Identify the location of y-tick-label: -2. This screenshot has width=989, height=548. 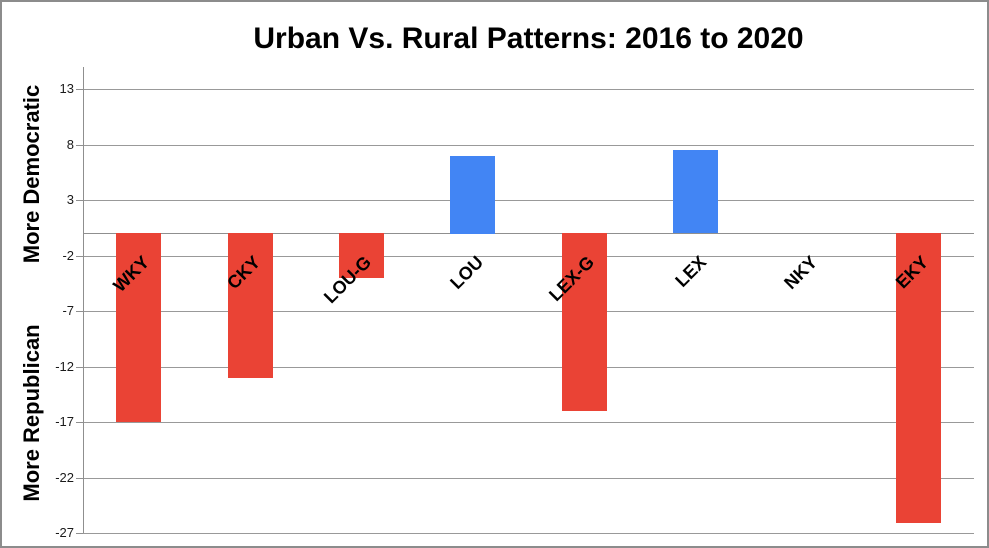
(68, 255).